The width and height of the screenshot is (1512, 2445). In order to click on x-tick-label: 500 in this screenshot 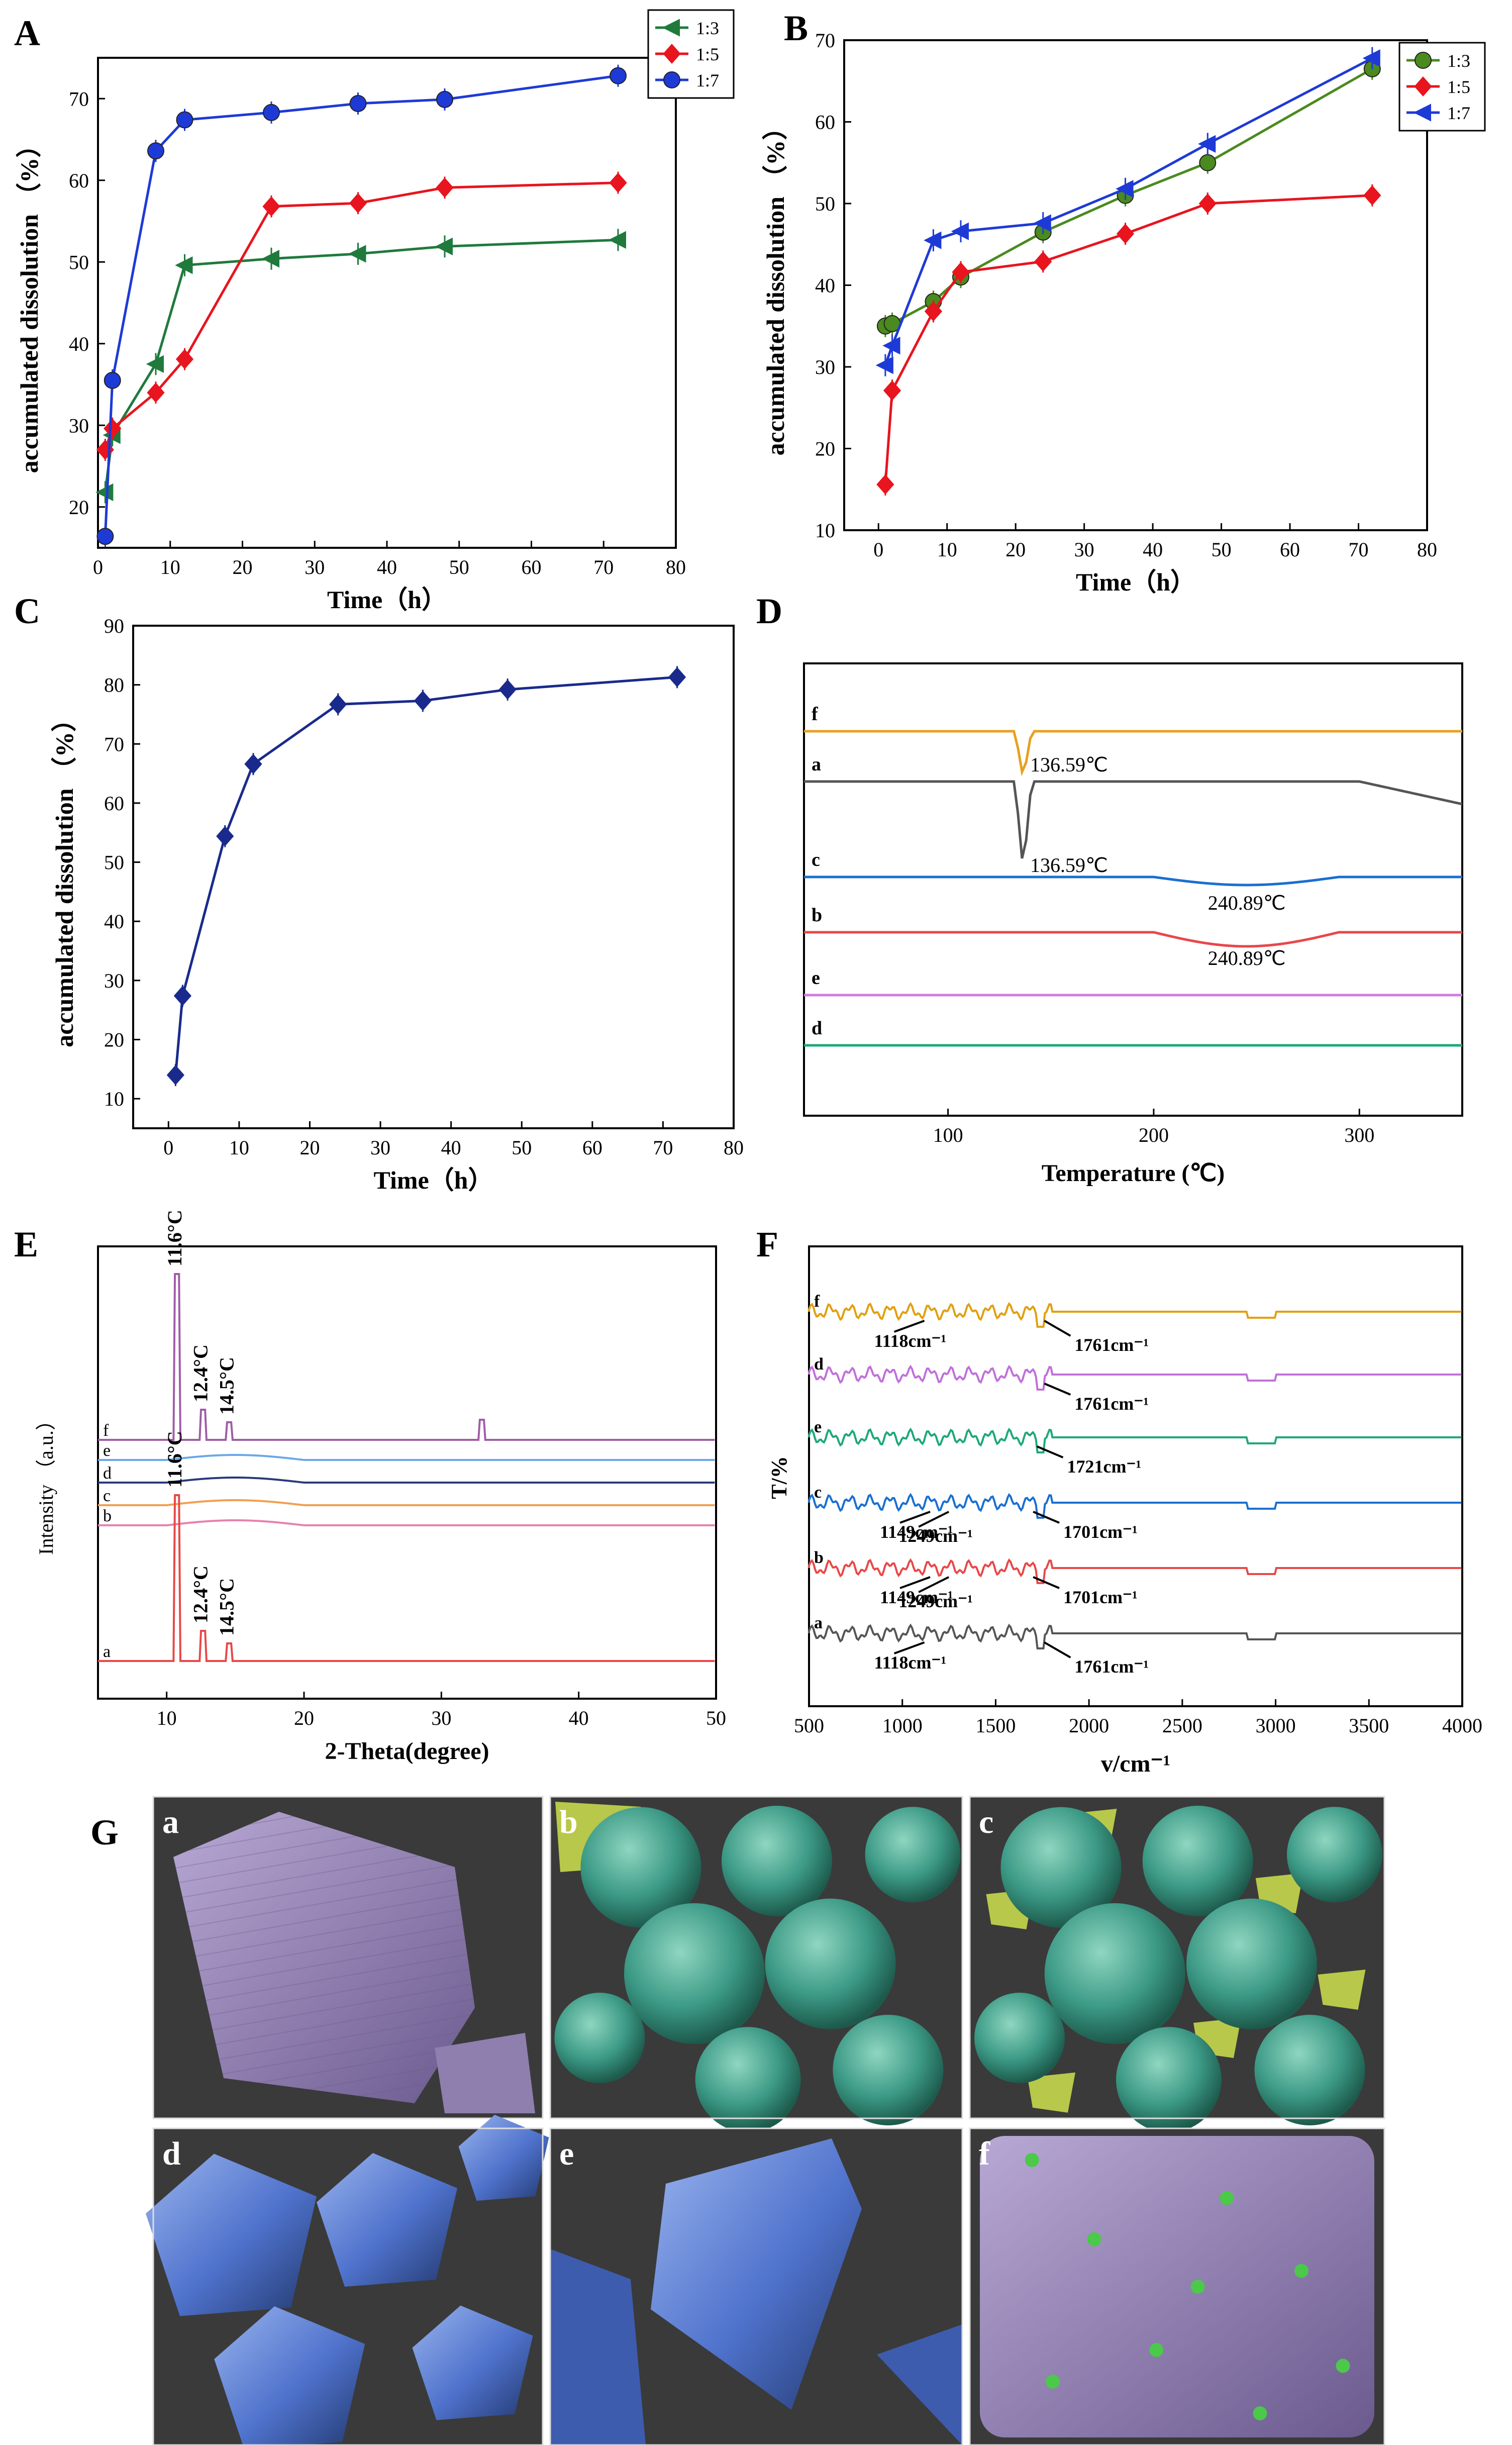, I will do `click(809, 1725)`.